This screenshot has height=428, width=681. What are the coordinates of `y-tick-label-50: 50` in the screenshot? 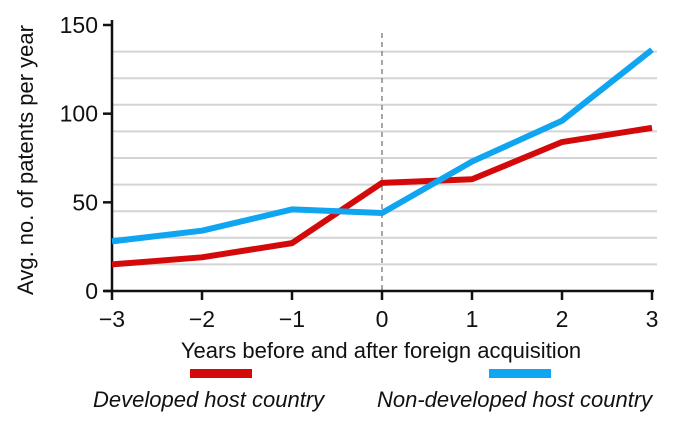 It's located at (85, 202).